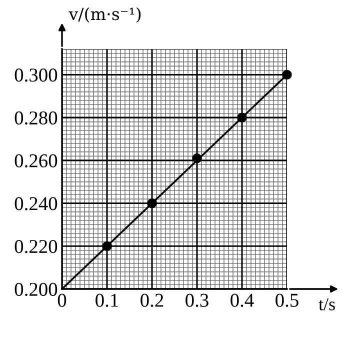  I want to click on x-tick-label: 0, so click(62, 300).